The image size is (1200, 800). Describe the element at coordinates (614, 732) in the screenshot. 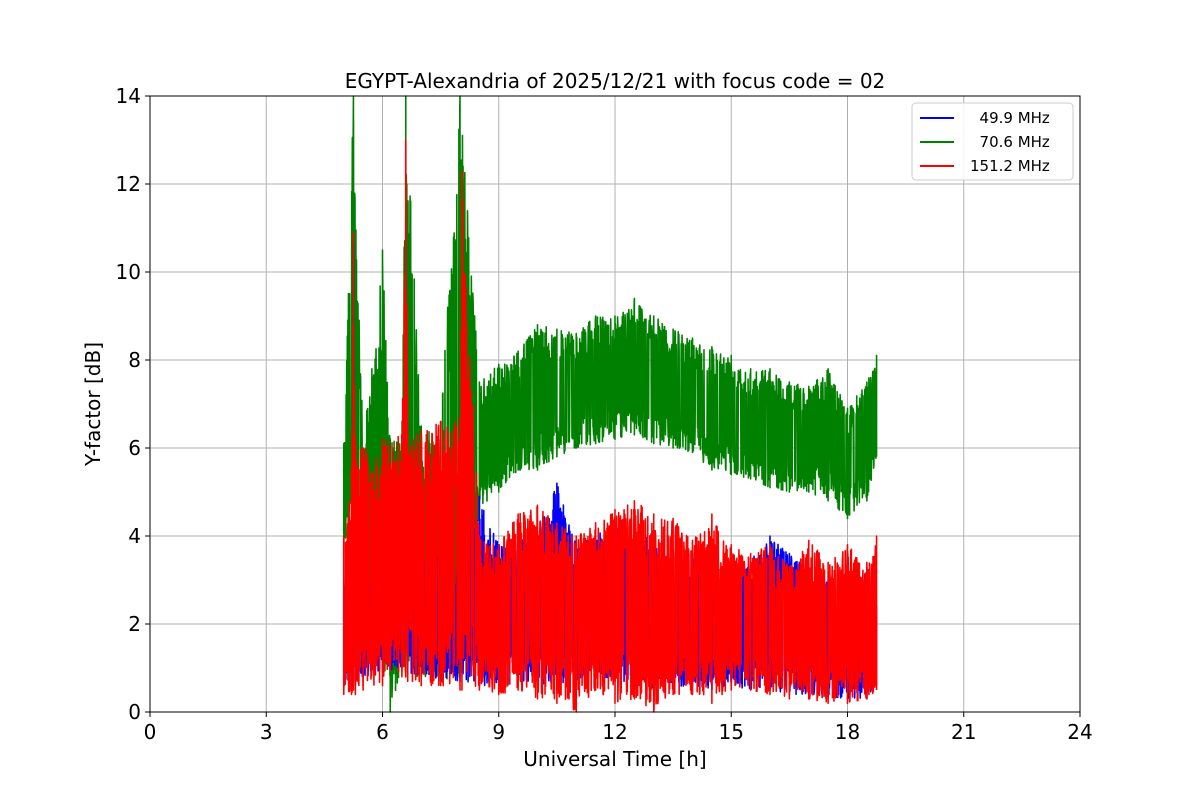

I see `x-tick-label: 12` at that location.